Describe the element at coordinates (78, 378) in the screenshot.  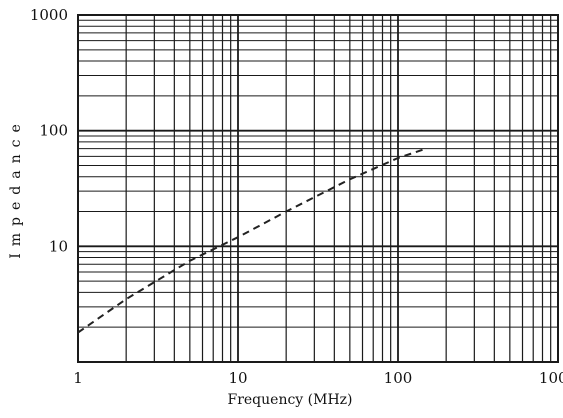
I see `x-tick-label: 1` at that location.